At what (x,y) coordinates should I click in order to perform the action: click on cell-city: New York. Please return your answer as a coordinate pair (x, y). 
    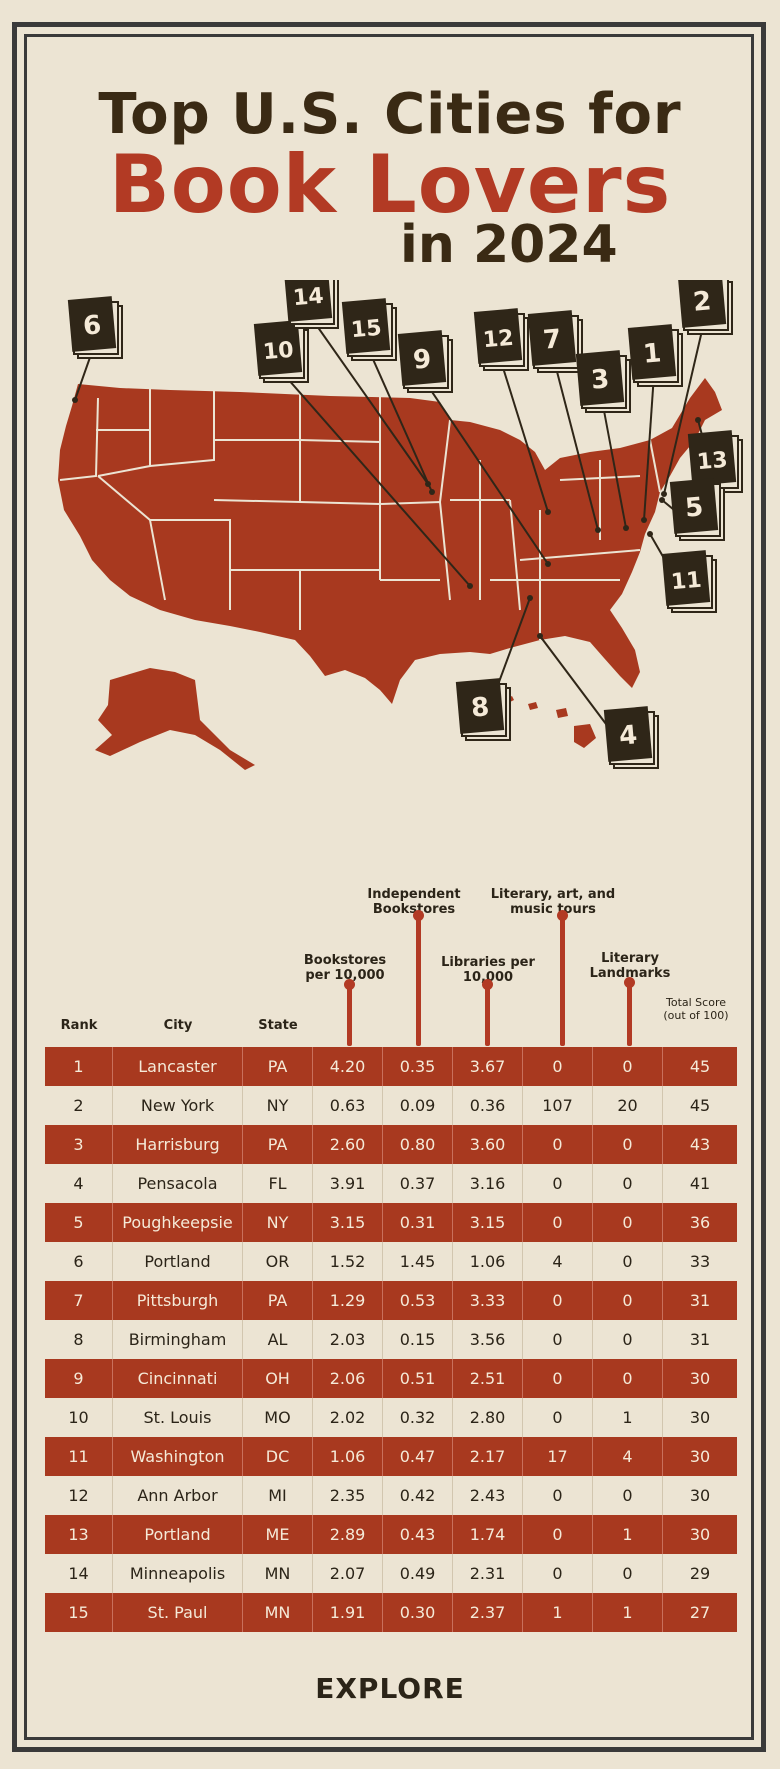
    Looking at the image, I should click on (178, 1105).